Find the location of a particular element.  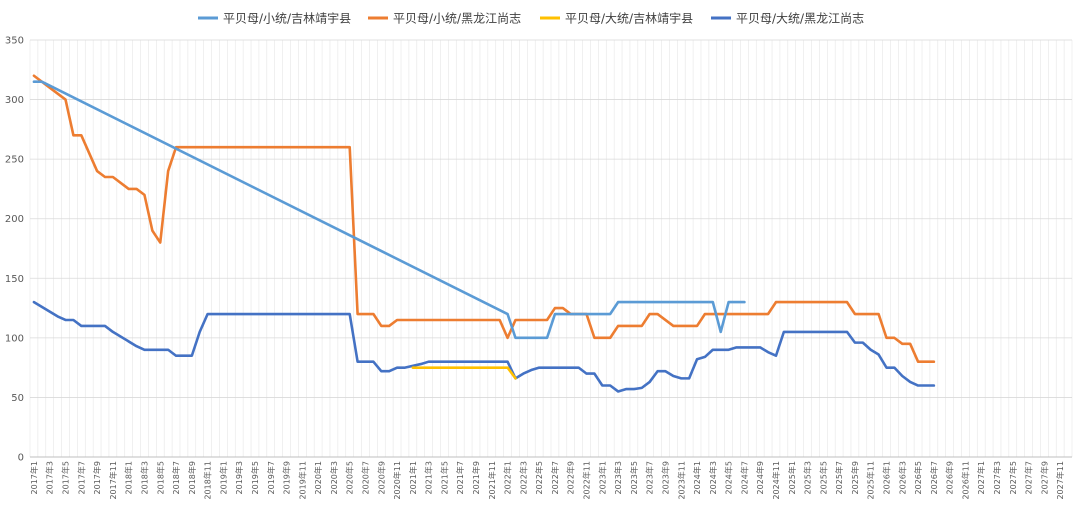

y-tick-label: 150 is located at coordinates (14, 279).